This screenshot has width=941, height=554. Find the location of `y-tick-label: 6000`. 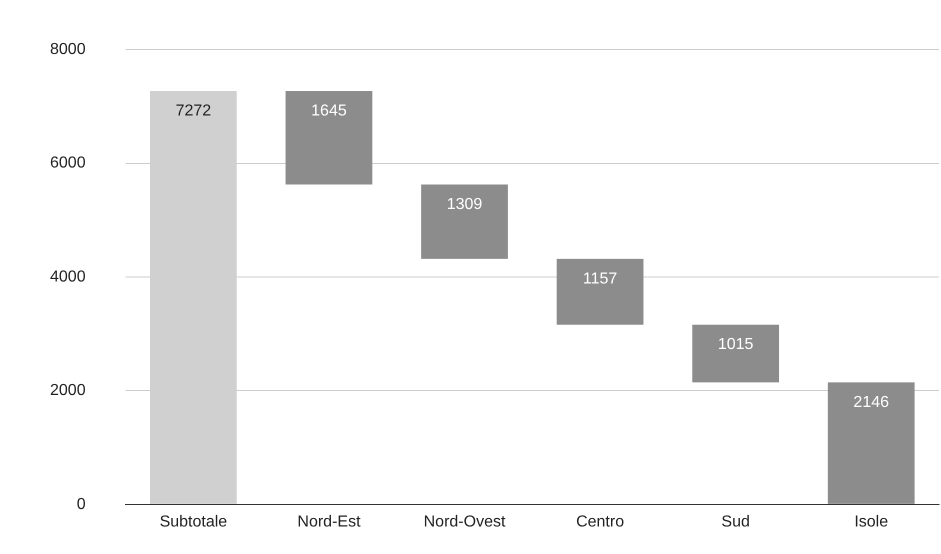

y-tick-label: 6000 is located at coordinates (68, 163).